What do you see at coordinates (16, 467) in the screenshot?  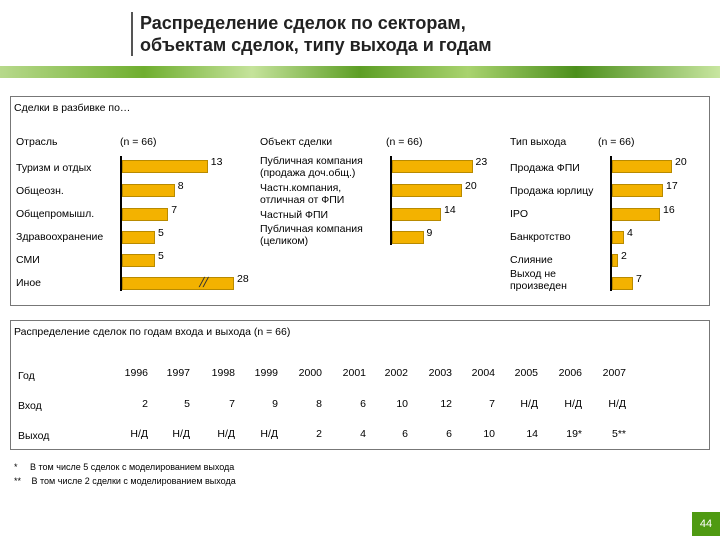 I see `footnote-1-marker: *` at bounding box center [16, 467].